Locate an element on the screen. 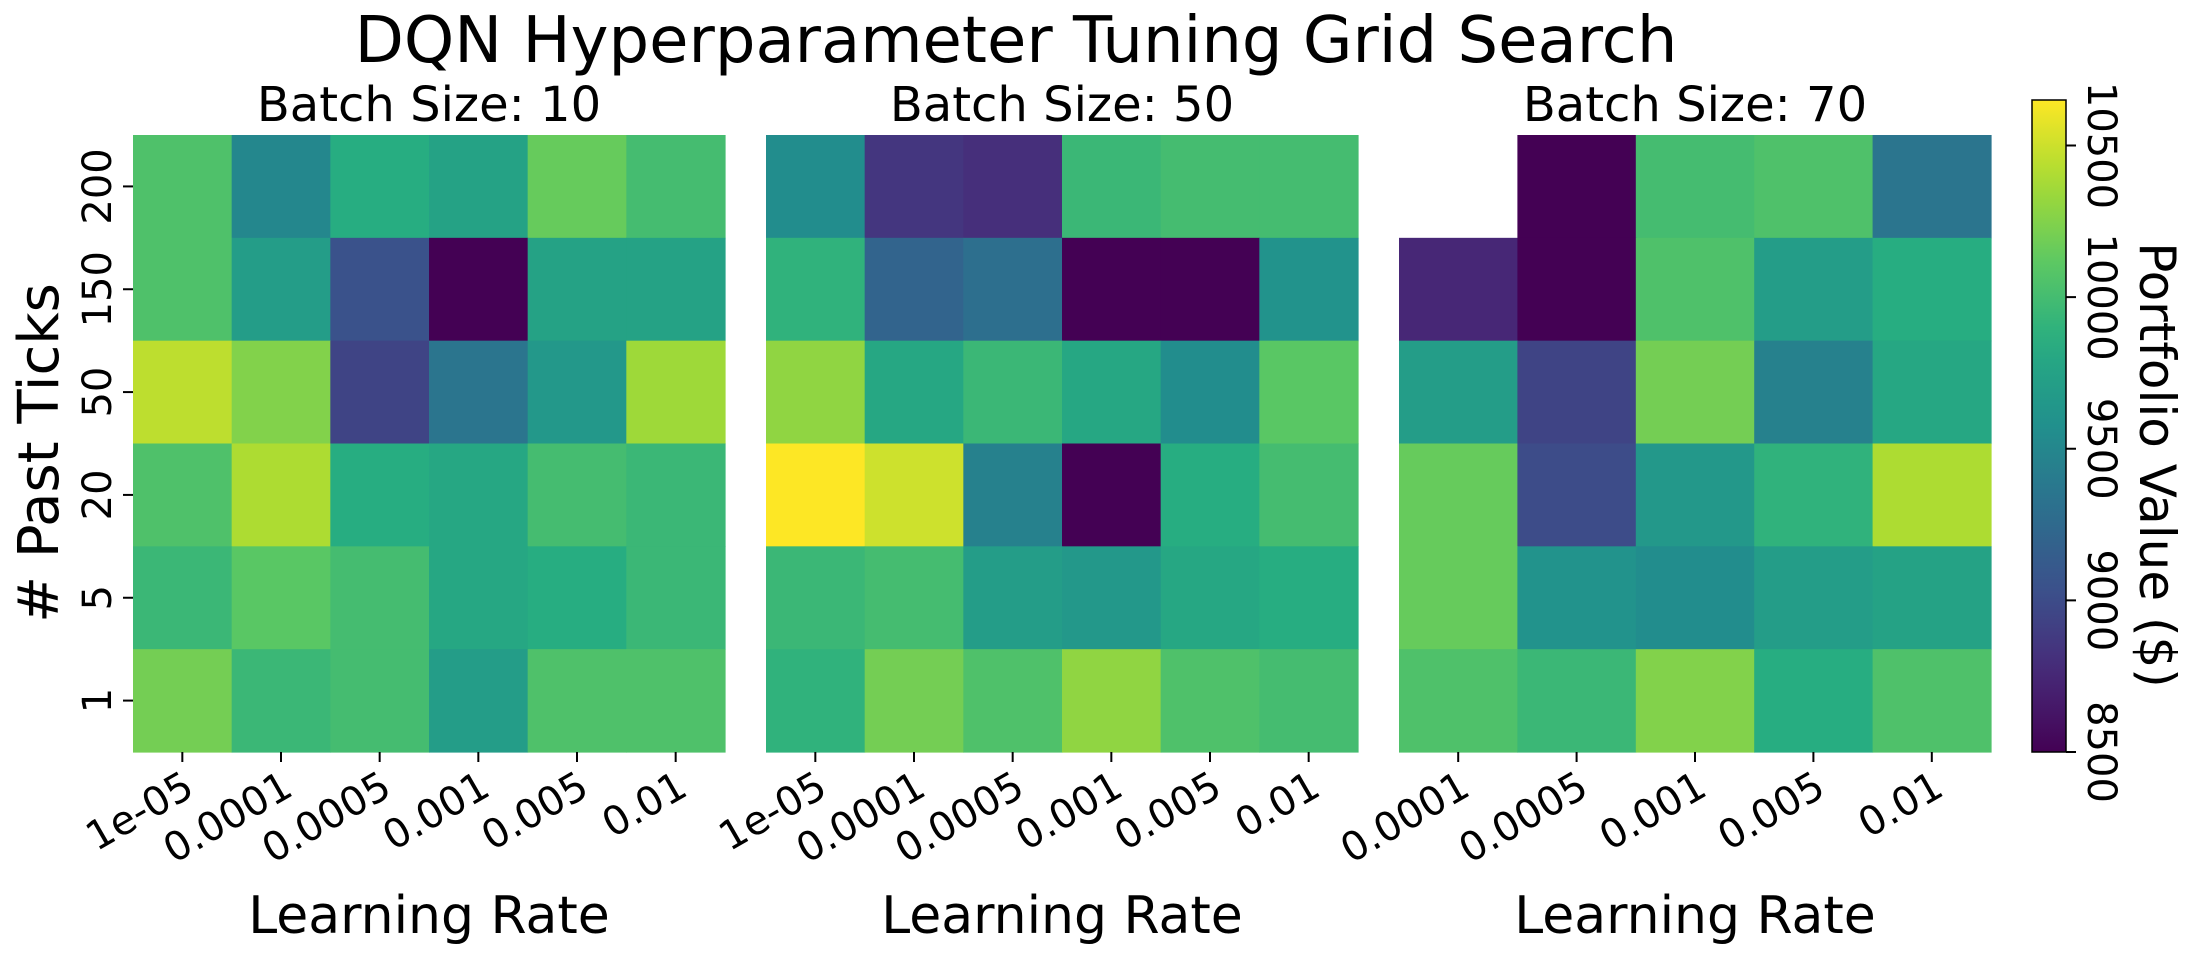 The image size is (2204, 957). y-tick-label: 200 is located at coordinates (98, 186).